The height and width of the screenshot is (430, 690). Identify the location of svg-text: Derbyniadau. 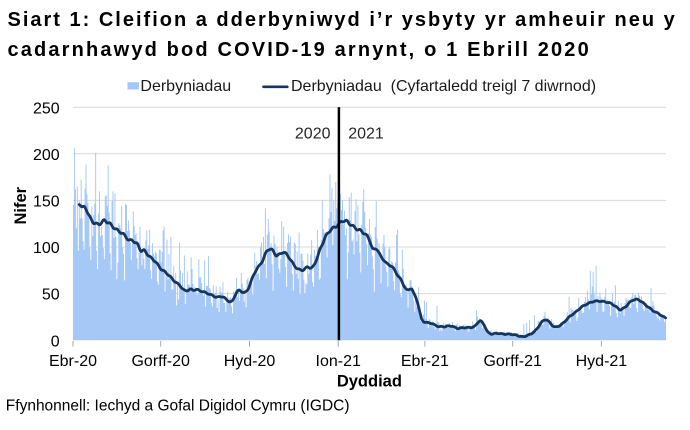
(185, 86).